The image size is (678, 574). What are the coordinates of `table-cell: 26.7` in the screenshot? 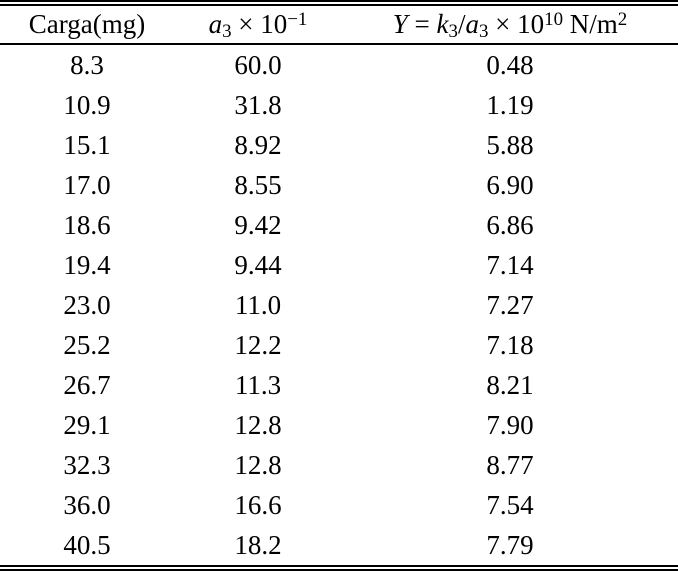 It's located at (87, 385).